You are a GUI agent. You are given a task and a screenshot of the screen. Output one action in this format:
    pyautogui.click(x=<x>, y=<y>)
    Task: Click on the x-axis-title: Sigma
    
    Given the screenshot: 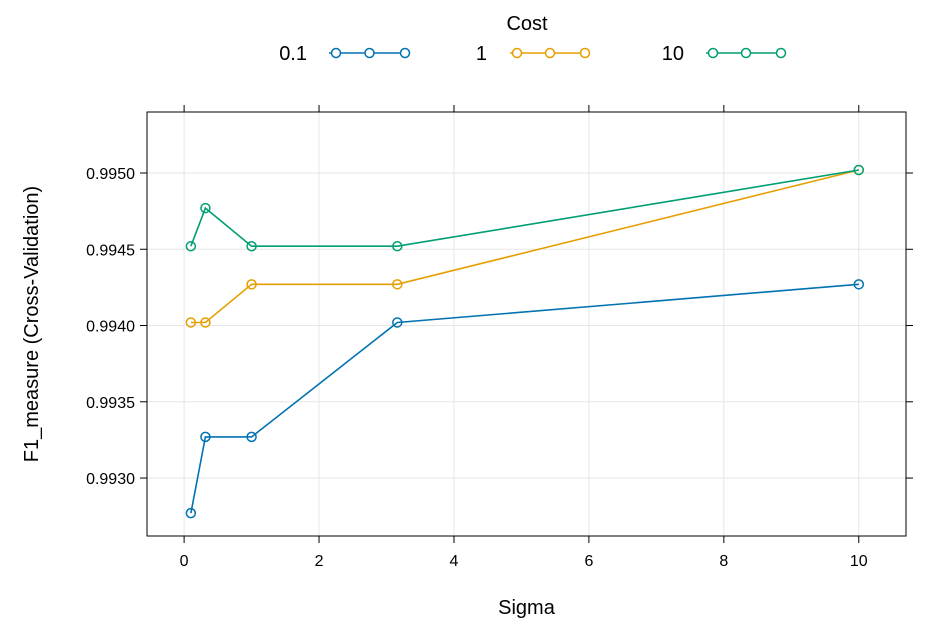 What is the action you would take?
    pyautogui.click(x=527, y=608)
    